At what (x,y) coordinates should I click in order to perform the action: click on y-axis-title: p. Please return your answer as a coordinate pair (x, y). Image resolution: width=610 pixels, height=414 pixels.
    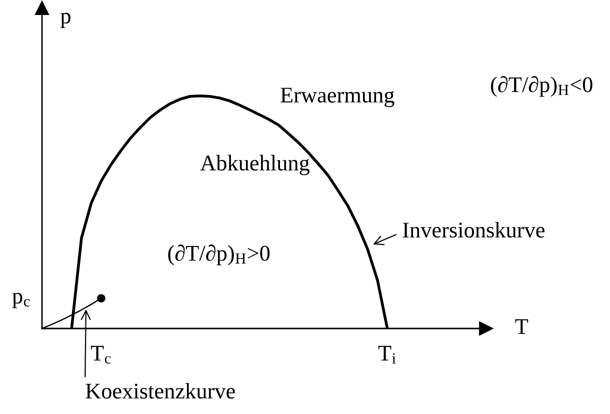
    Looking at the image, I should click on (65, 20).